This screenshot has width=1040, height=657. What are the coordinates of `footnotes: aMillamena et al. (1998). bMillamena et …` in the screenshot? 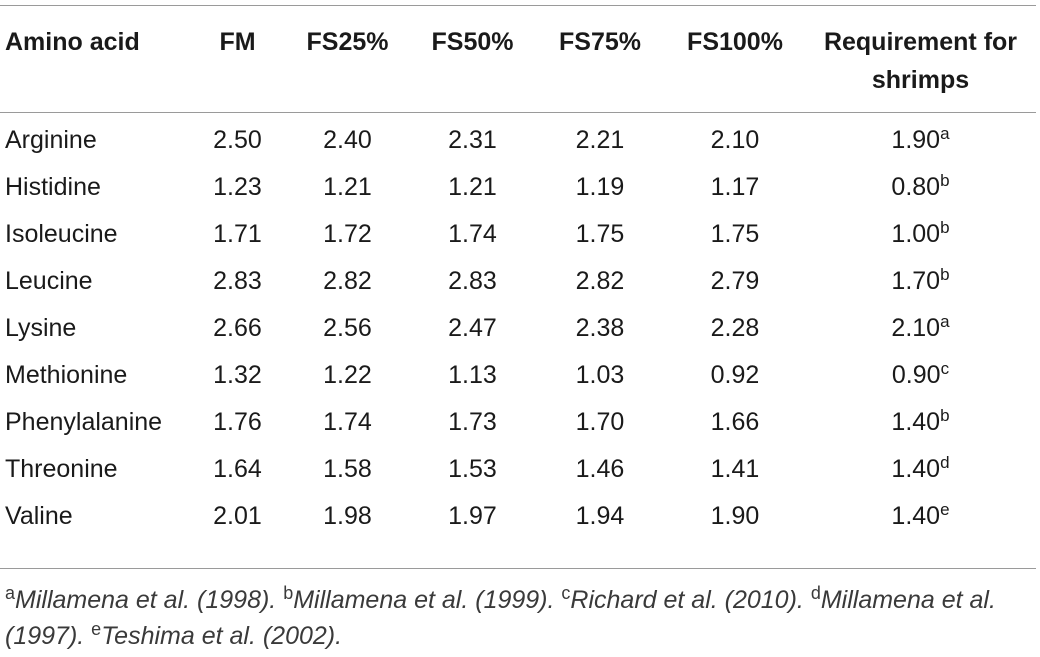 It's located at (520, 618).